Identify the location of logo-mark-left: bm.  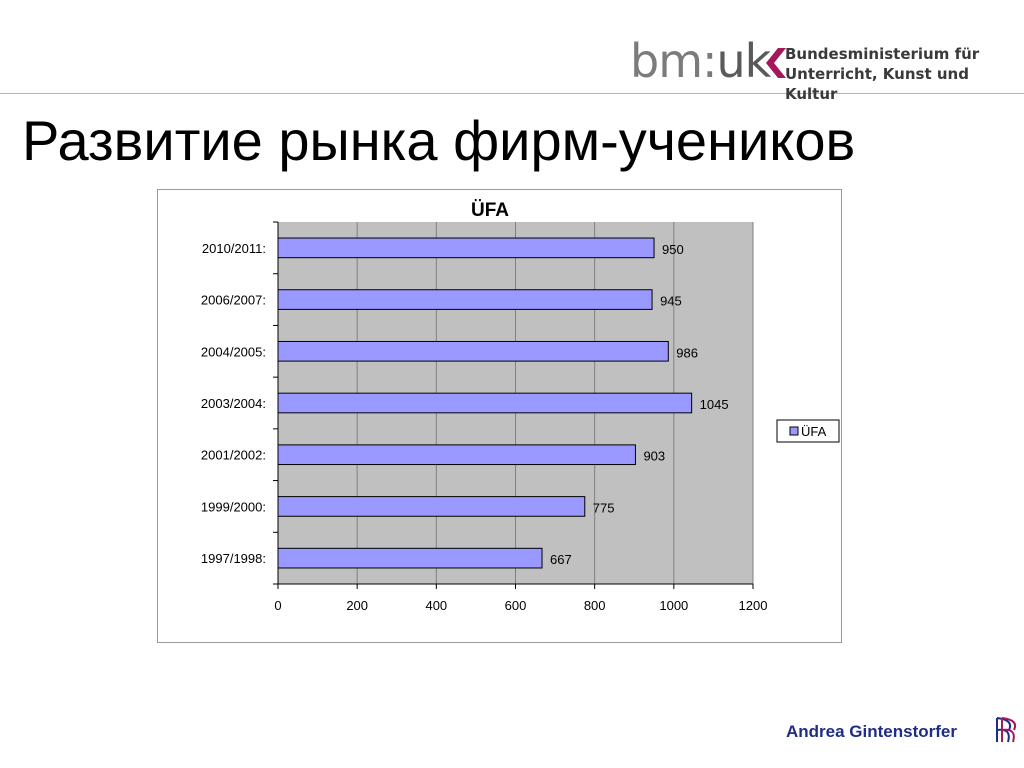
(666, 61).